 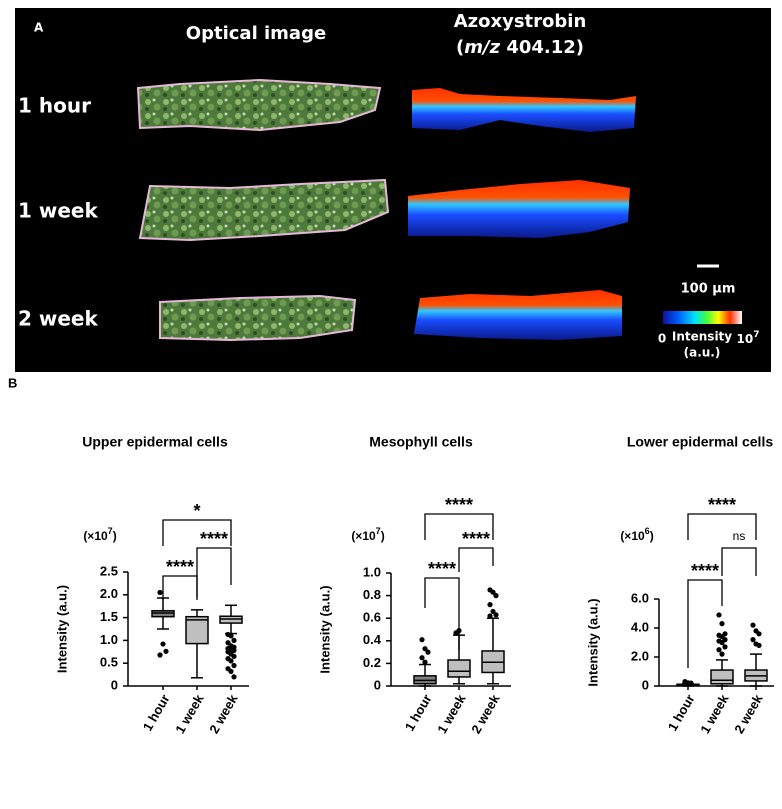 I want to click on row-label: 1 hour, so click(x=54, y=106).